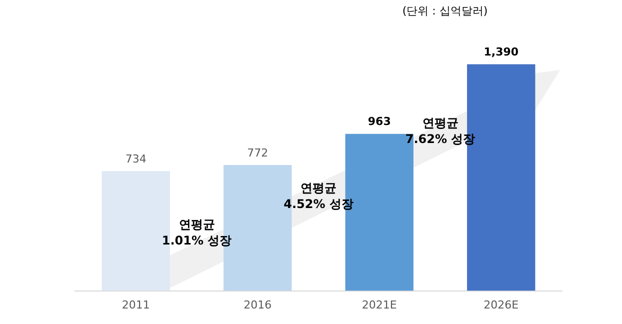 The width and height of the screenshot is (622, 324). I want to click on x-tick-label: 2016, so click(258, 305).